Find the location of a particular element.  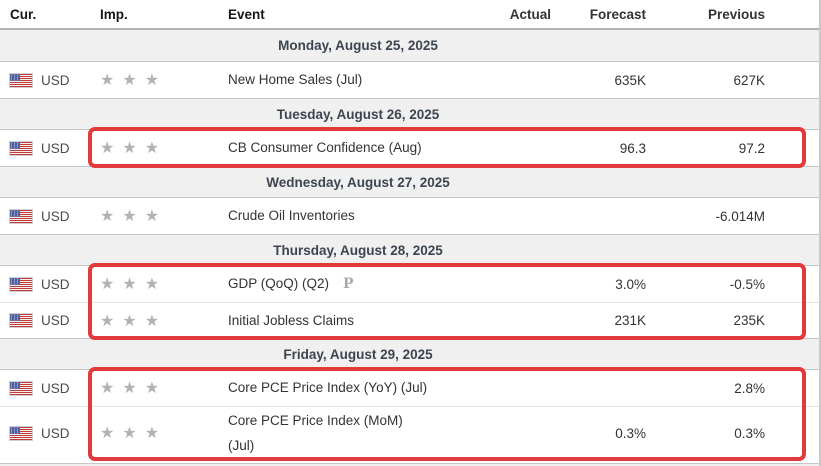

day-header-row: Wednesday, August 27, 2025 is located at coordinates (410, 182).